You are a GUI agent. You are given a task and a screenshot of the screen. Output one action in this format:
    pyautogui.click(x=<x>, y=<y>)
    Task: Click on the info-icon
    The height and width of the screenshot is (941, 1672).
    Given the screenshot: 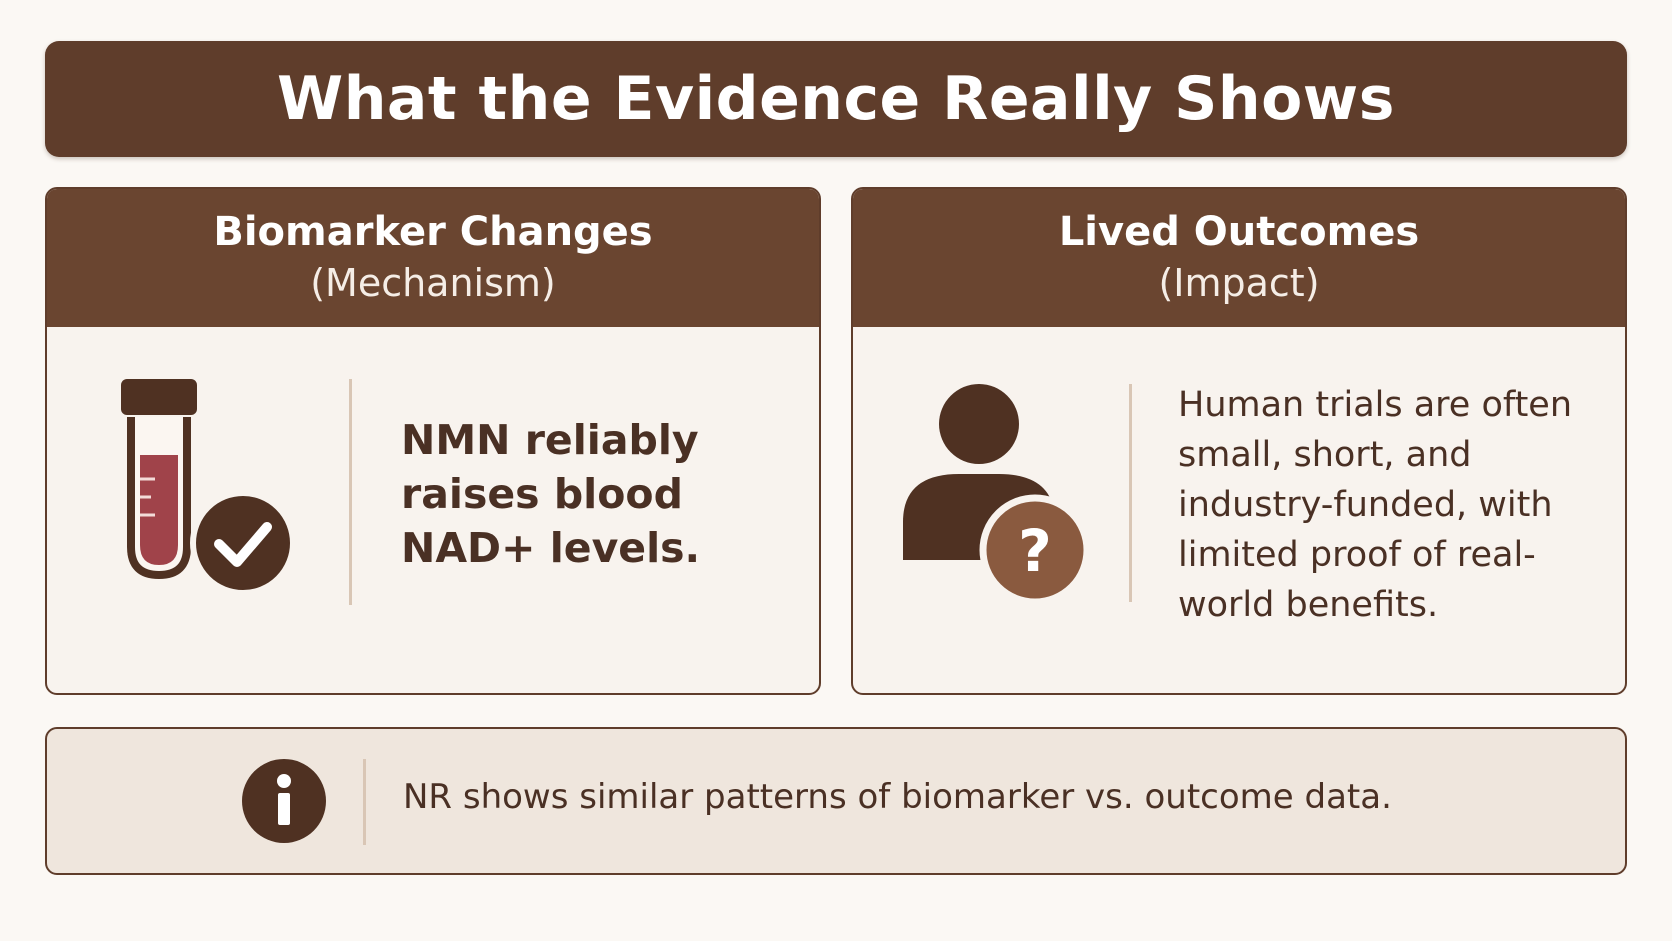 What is the action you would take?
    pyautogui.click(x=284, y=803)
    